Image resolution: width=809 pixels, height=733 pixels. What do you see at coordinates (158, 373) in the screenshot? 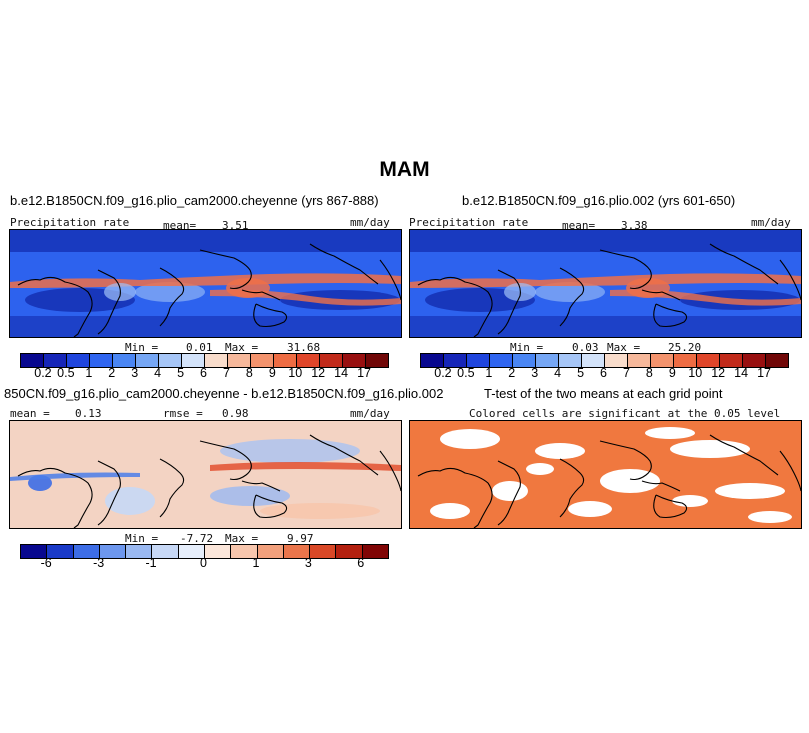
I see `colorbar-tick-label: 4` at bounding box center [158, 373].